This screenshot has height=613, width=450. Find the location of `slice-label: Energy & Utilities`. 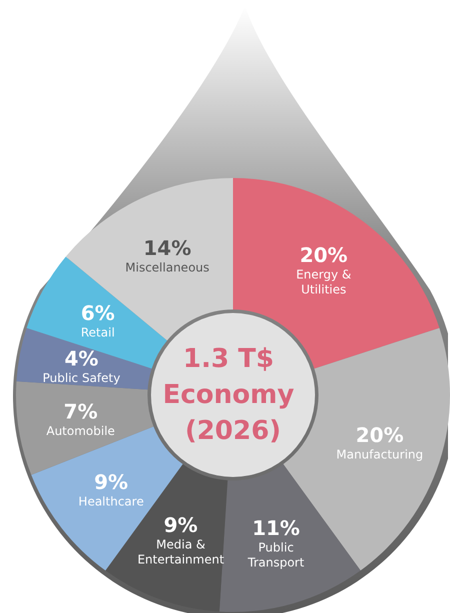

slice-label: Energy & Utilities is located at coordinates (324, 282).